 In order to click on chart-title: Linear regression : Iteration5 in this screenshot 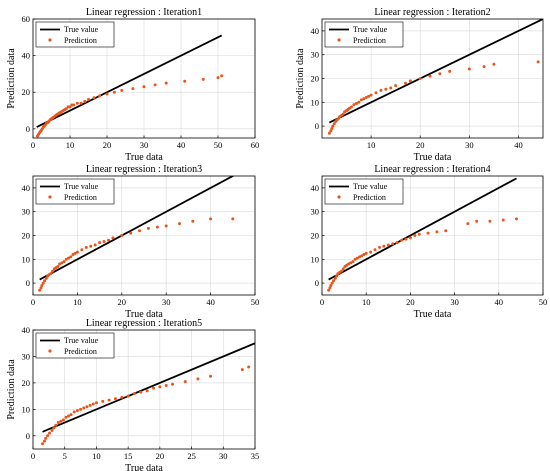, I will do `click(144, 323)`.